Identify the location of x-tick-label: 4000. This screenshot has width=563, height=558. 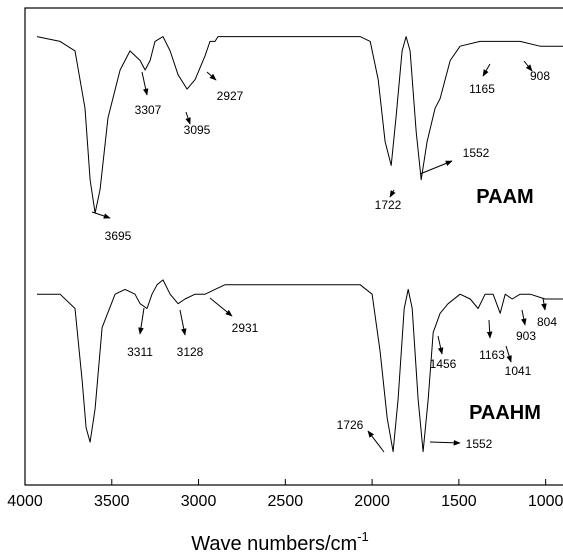
(25, 501).